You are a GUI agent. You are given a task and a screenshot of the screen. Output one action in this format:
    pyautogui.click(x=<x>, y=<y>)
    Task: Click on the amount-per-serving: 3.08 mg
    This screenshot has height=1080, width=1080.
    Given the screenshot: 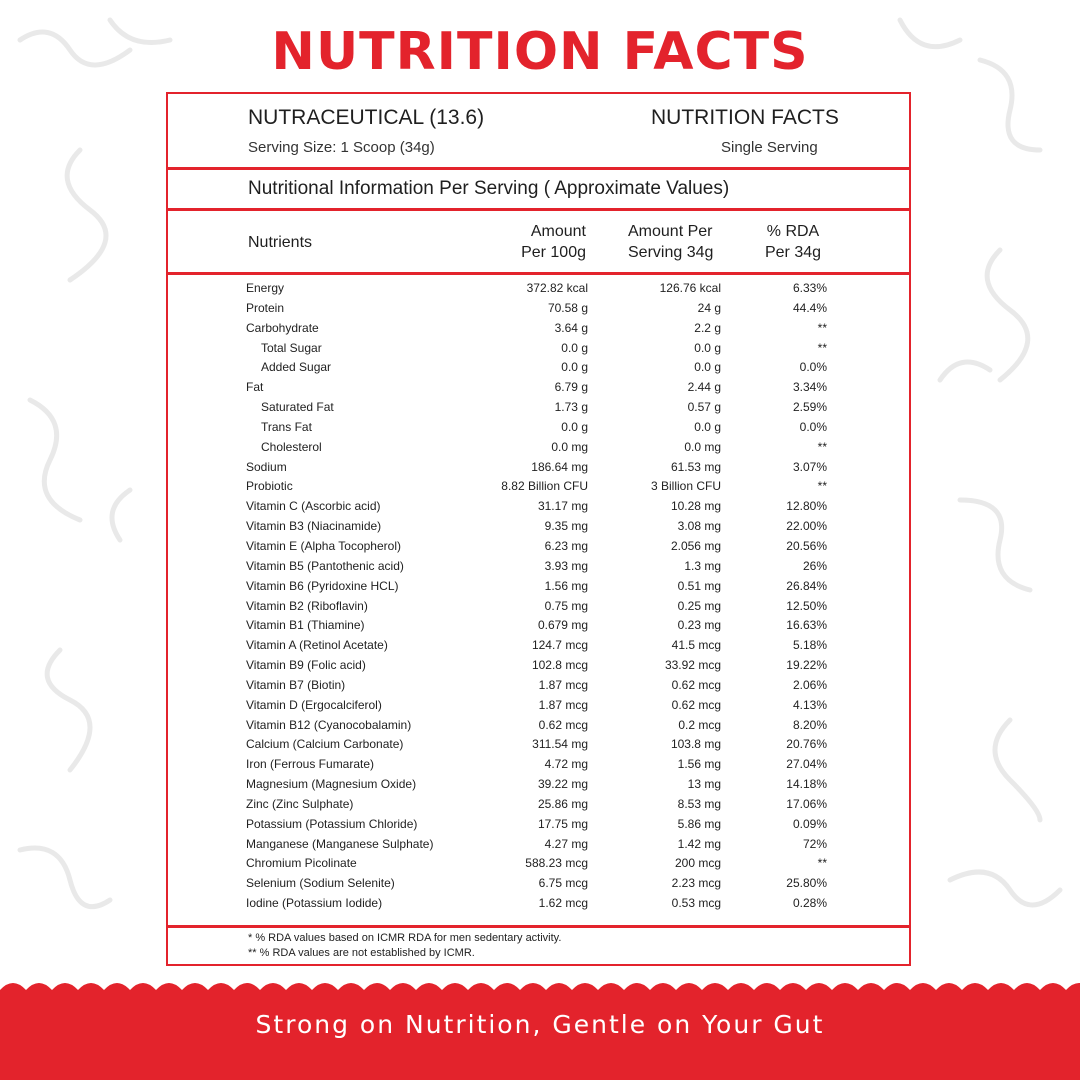 What is the action you would take?
    pyautogui.click(x=699, y=526)
    